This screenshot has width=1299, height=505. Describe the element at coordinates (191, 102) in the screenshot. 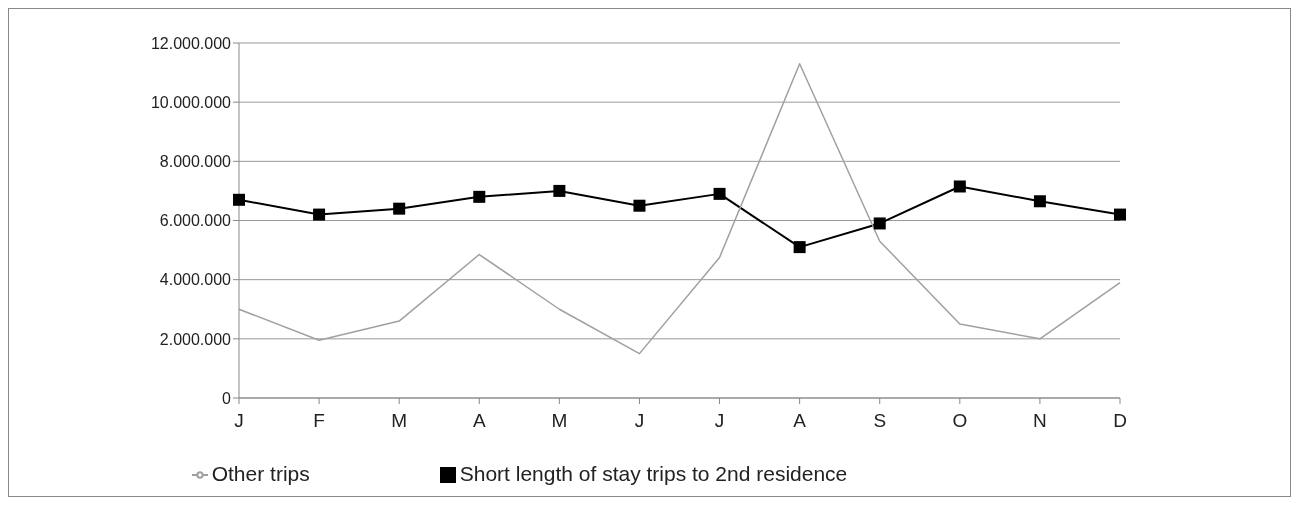

I see `y-tick-label: 10.000.000` at that location.